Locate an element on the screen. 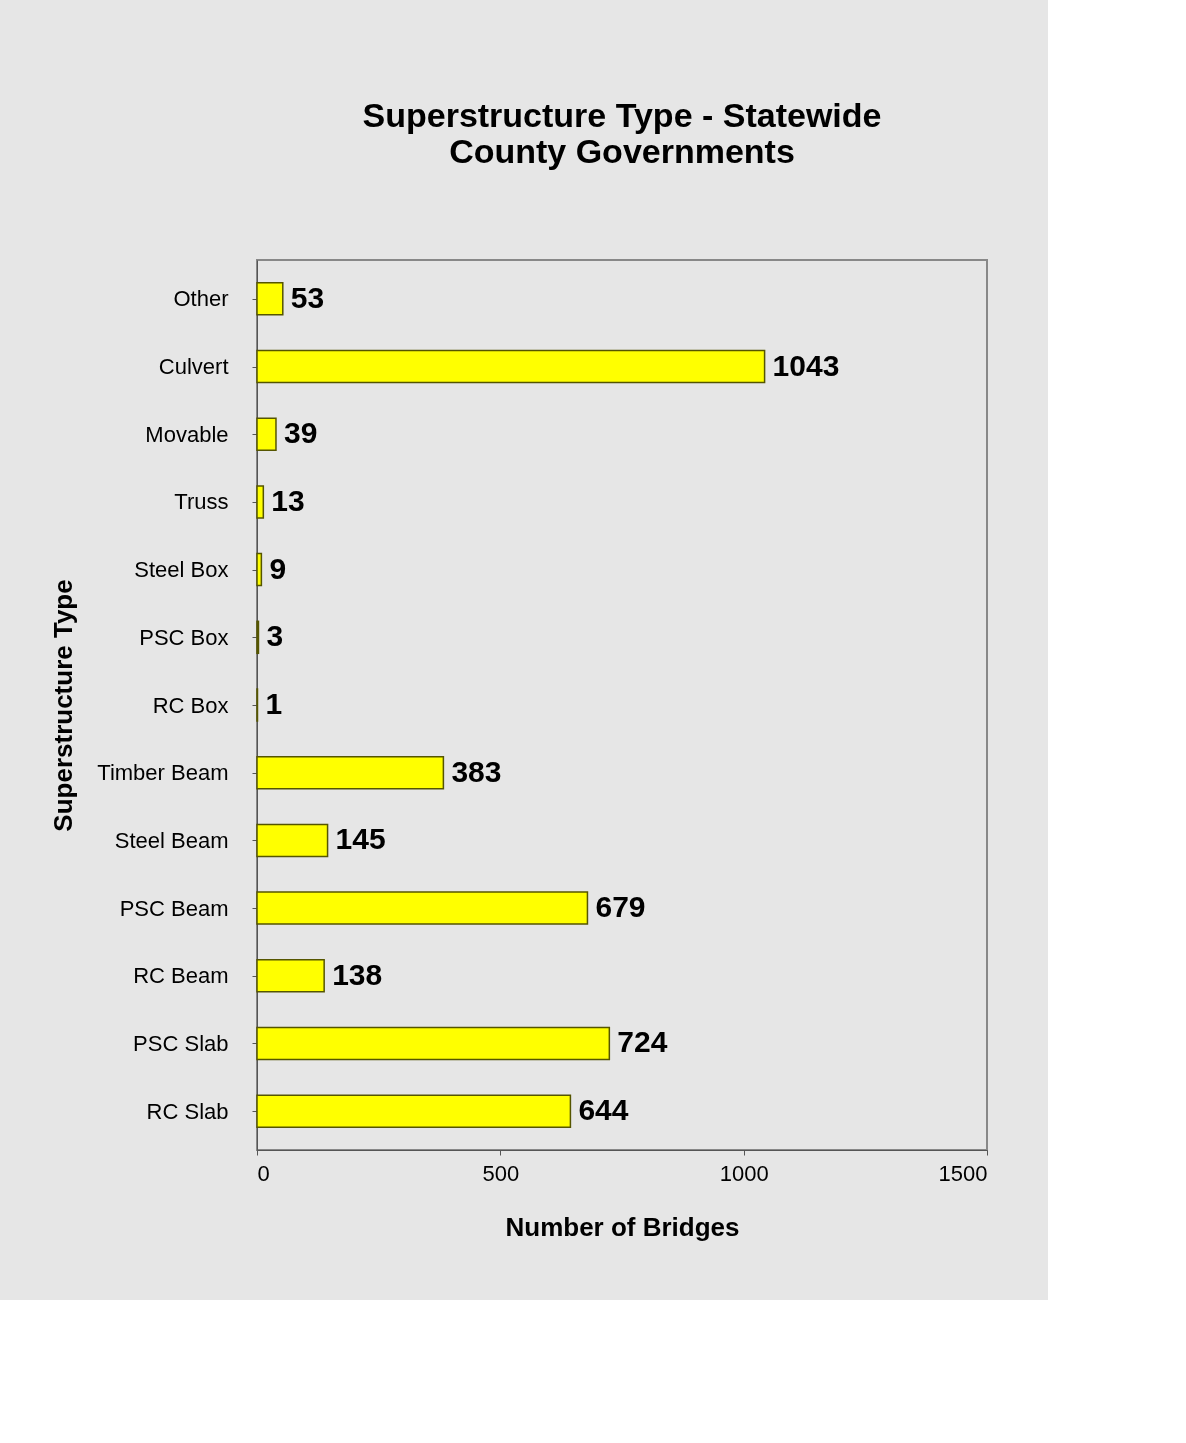 The width and height of the screenshot is (1186, 1443). x-tick-label: 500 is located at coordinates (501, 1173).